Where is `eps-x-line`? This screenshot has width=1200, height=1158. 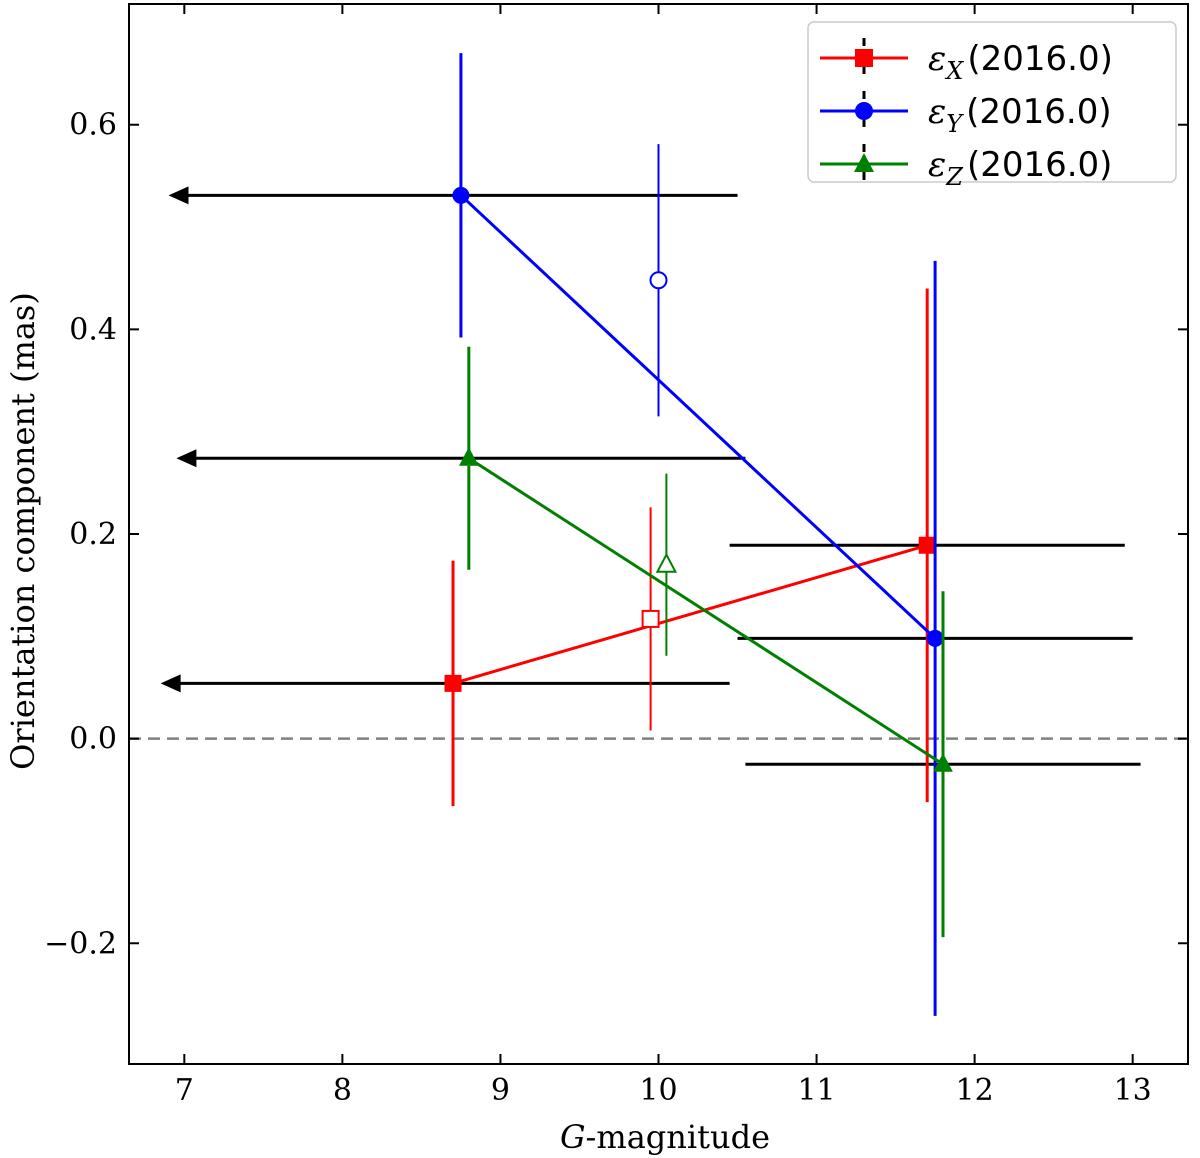
eps-x-line is located at coordinates (690, 614).